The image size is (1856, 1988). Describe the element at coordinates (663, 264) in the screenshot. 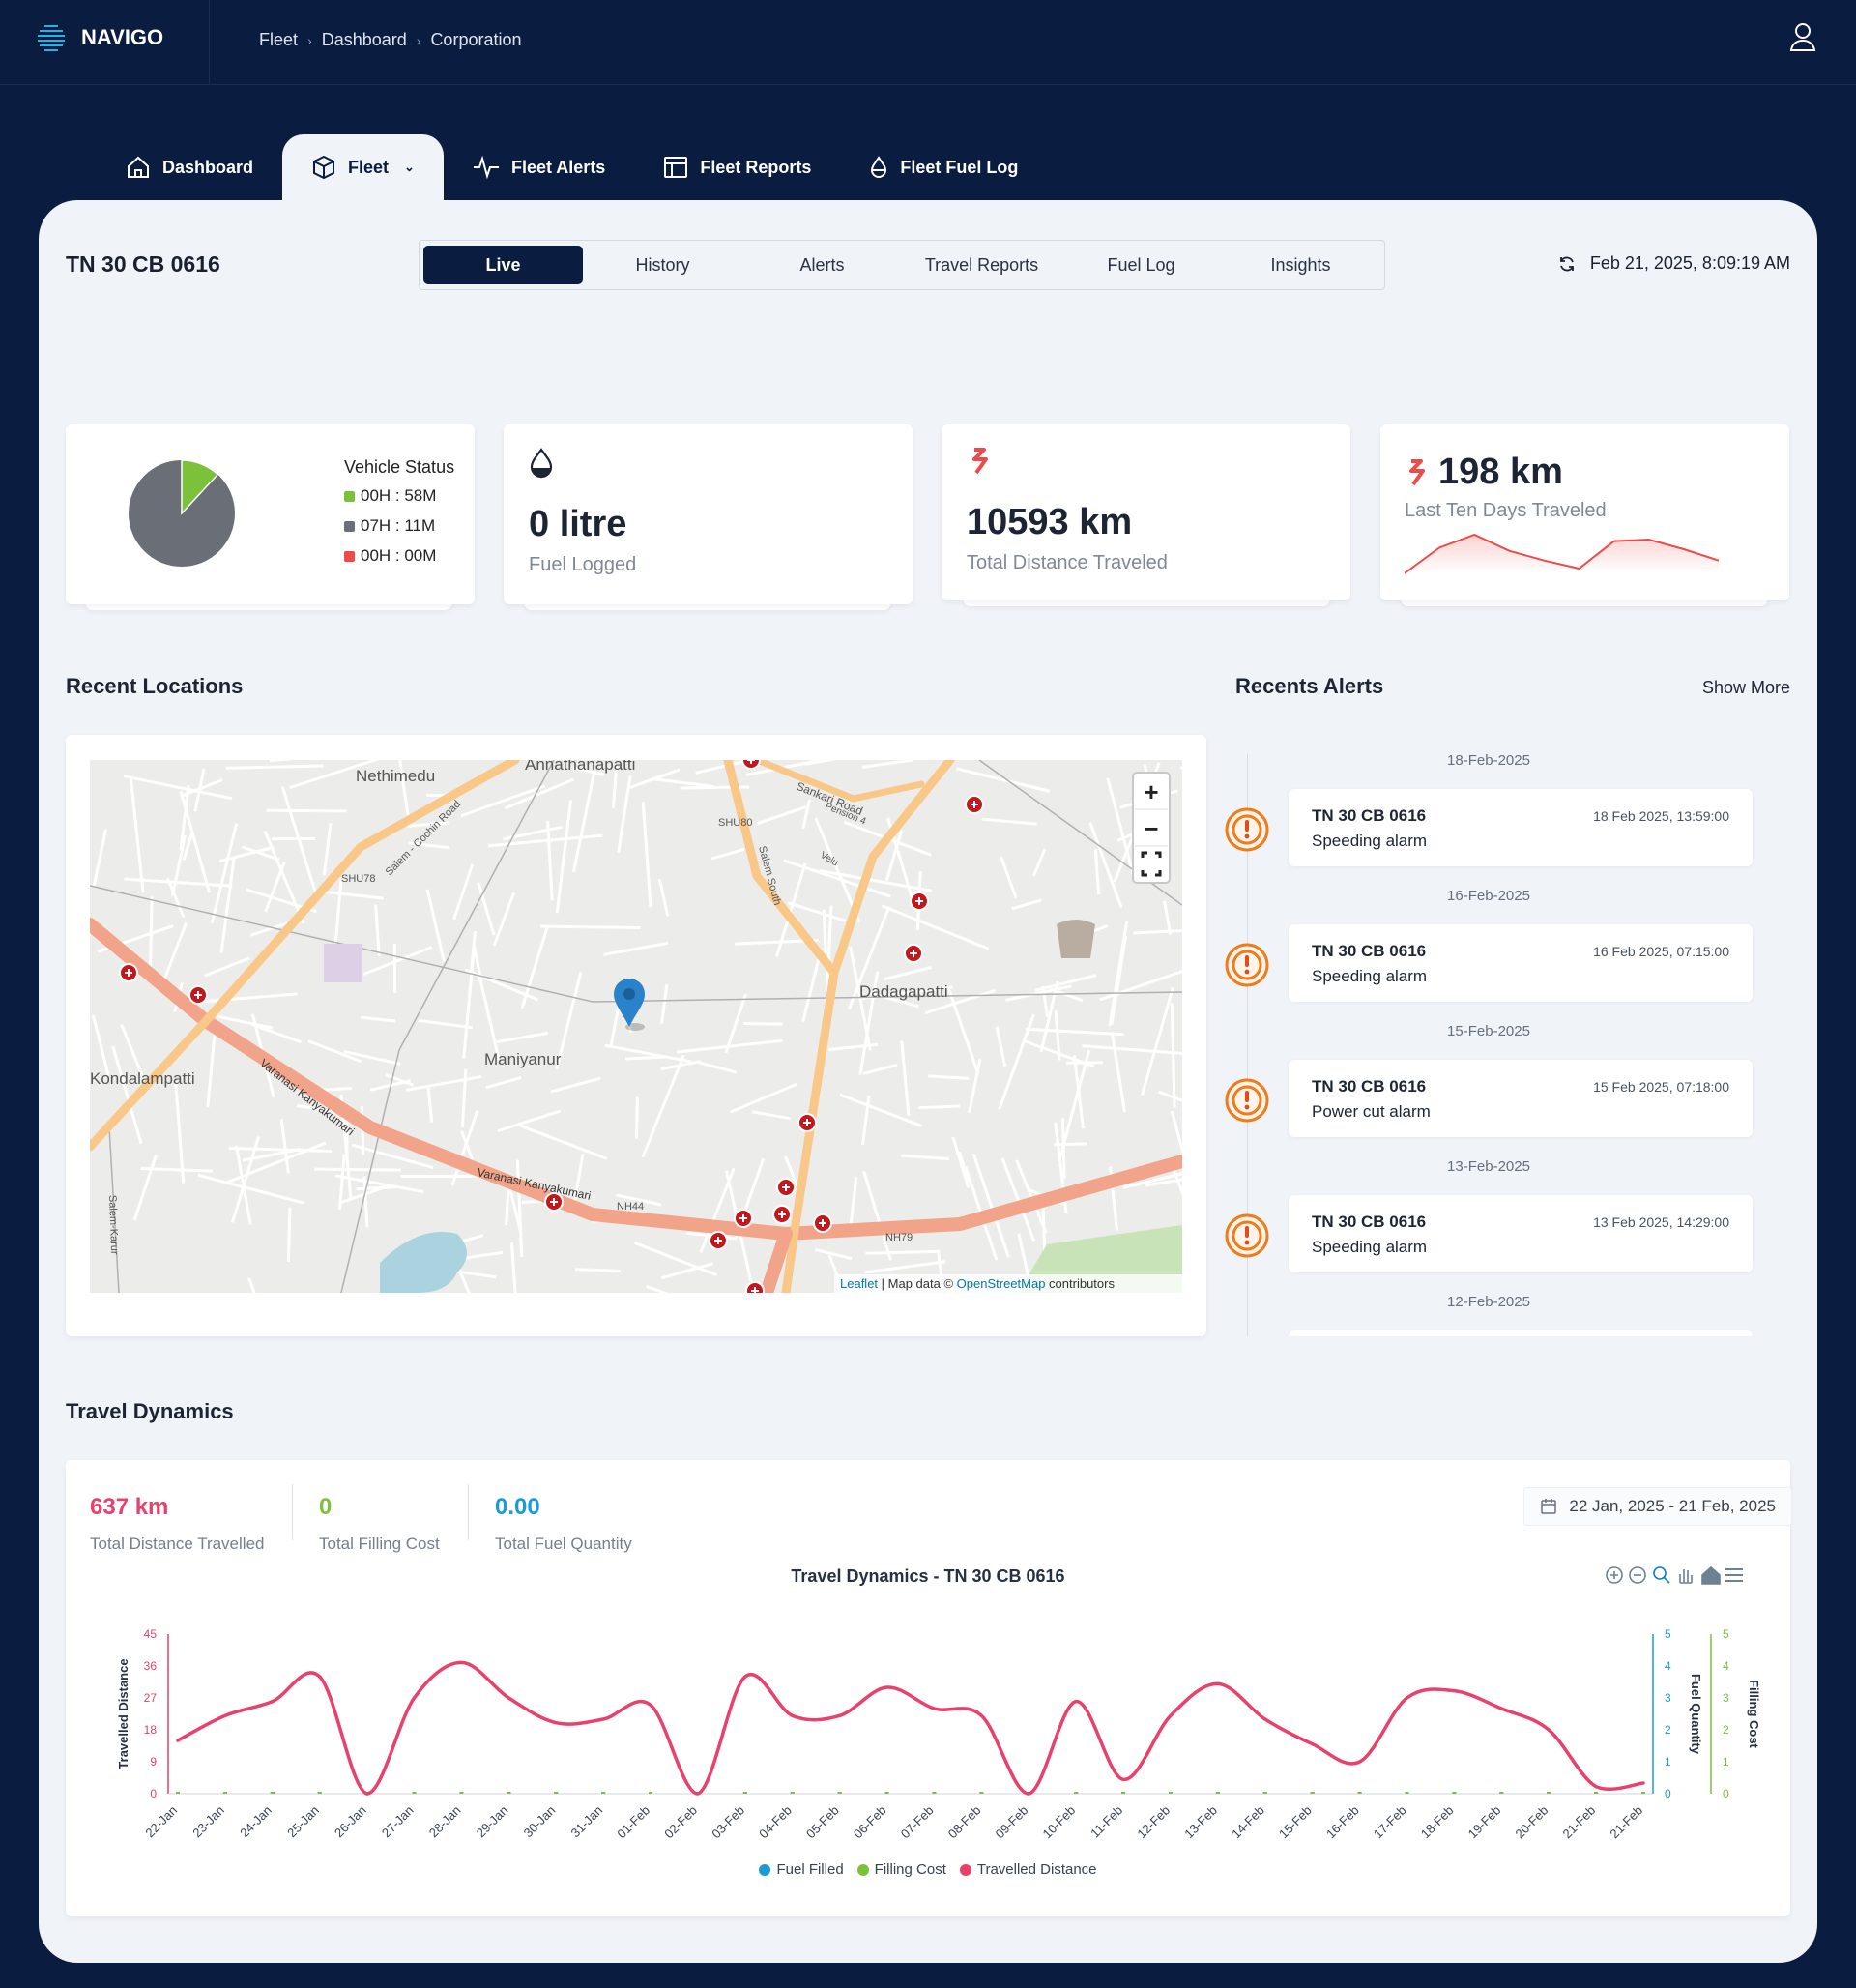

I see `tab-history: History` at that location.